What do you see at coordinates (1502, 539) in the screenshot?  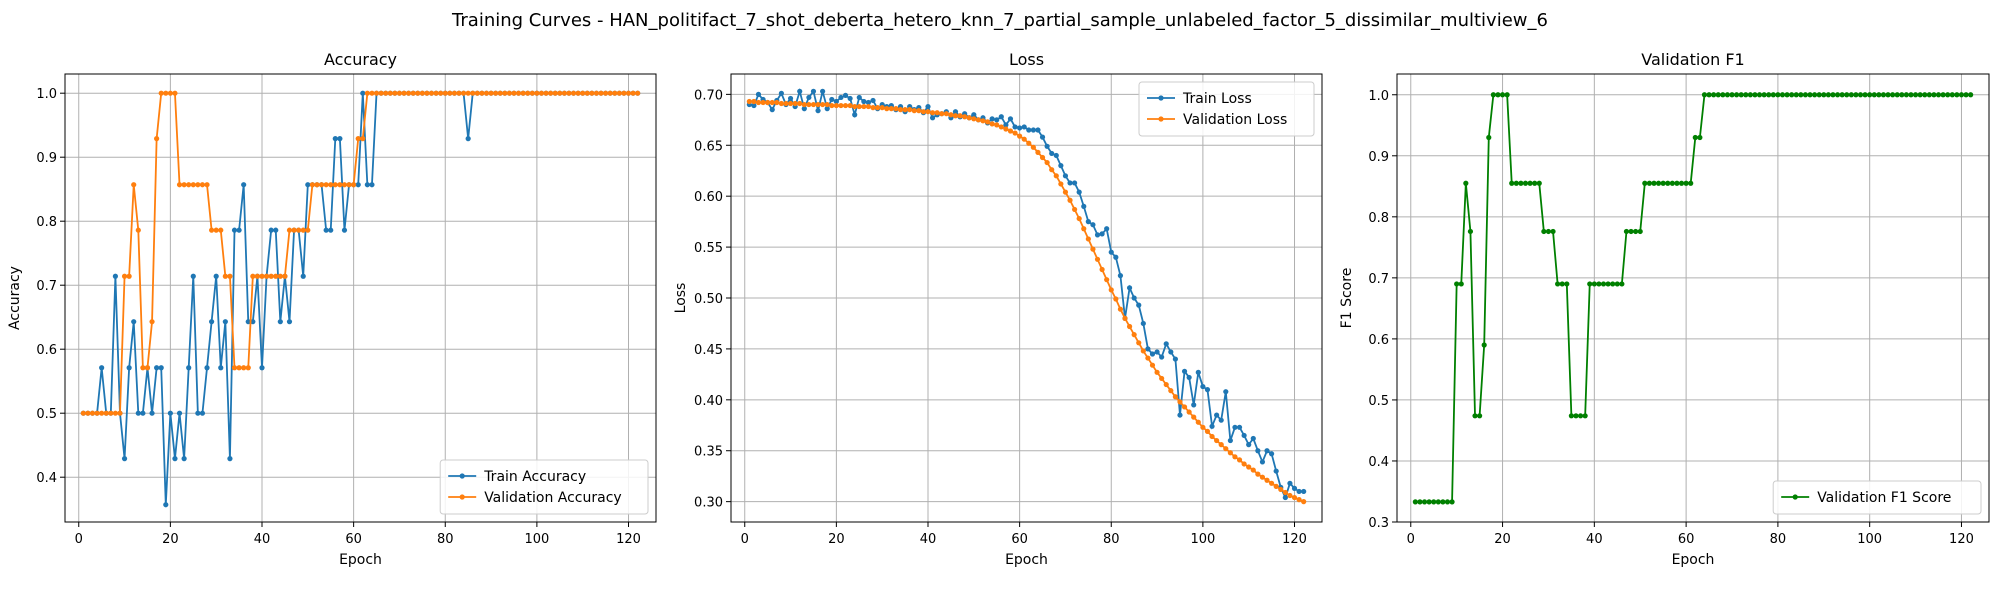 I see `x-tick-label: 20` at bounding box center [1502, 539].